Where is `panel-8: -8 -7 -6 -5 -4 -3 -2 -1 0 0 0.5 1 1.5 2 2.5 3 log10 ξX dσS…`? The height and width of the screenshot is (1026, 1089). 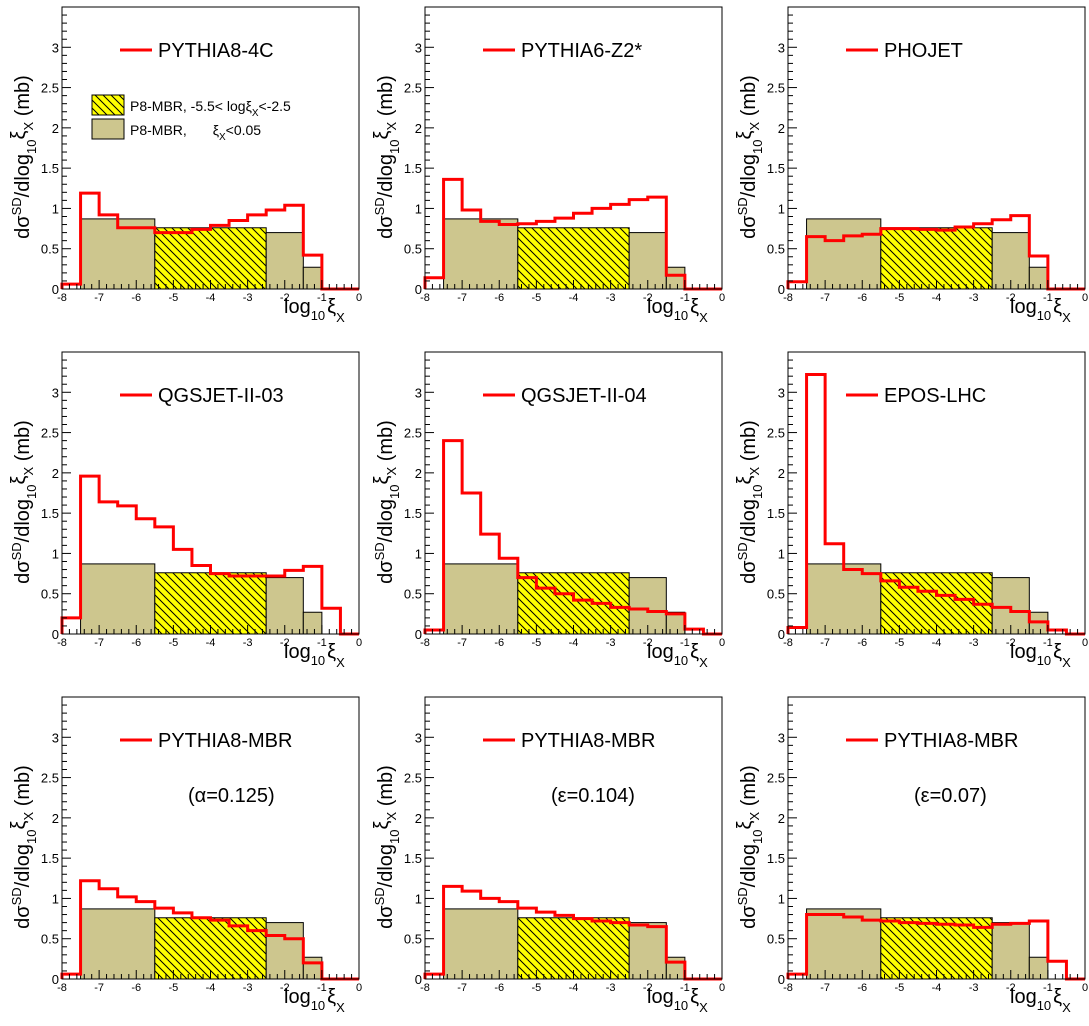 panel-8: -8 -7 -6 -5 -4 -3 -2 -1 0 0 0.5 1 1.5 2 2.5 3 log10 ξX dσS… is located at coordinates (548, 855).